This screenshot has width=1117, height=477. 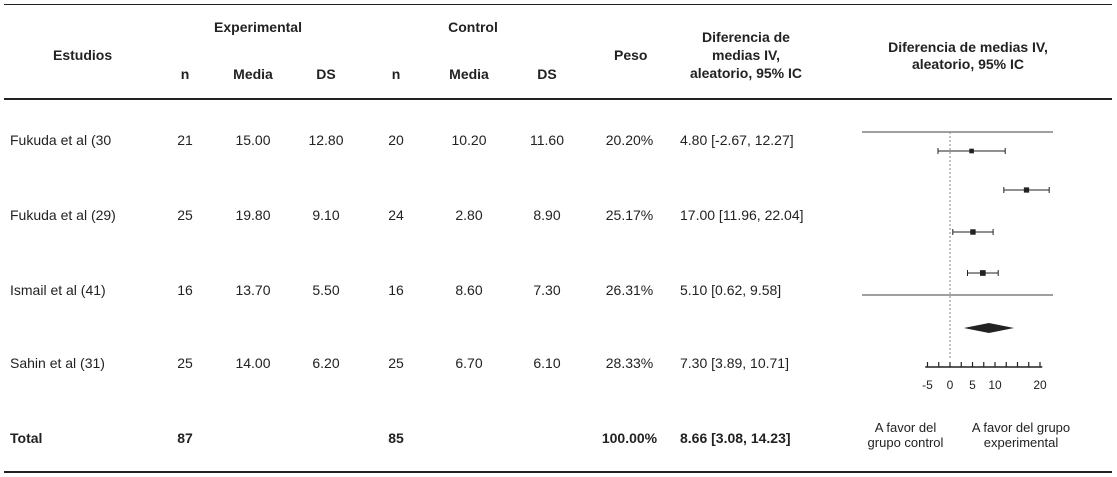 What do you see at coordinates (905, 427) in the screenshot?
I see `favors-control-line1: A favor del` at bounding box center [905, 427].